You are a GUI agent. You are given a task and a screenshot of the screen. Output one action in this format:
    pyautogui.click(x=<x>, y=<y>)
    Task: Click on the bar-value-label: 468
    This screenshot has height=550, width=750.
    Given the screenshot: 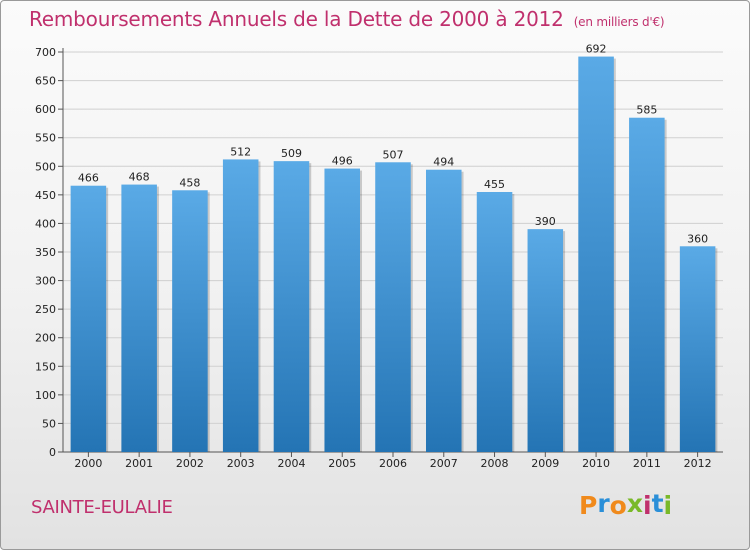 What is the action you would take?
    pyautogui.click(x=139, y=177)
    